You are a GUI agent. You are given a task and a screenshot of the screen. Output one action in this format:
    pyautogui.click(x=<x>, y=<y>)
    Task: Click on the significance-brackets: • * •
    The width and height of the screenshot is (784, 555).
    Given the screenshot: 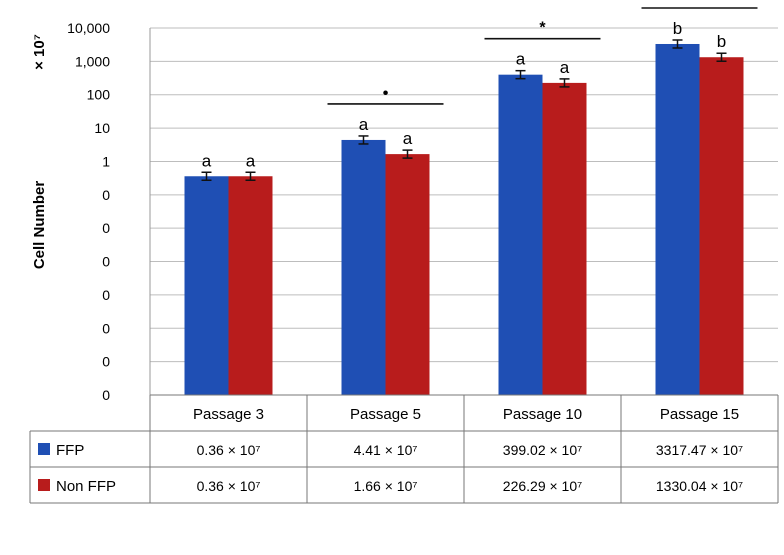 What is the action you would take?
    pyautogui.click(x=542, y=52)
    